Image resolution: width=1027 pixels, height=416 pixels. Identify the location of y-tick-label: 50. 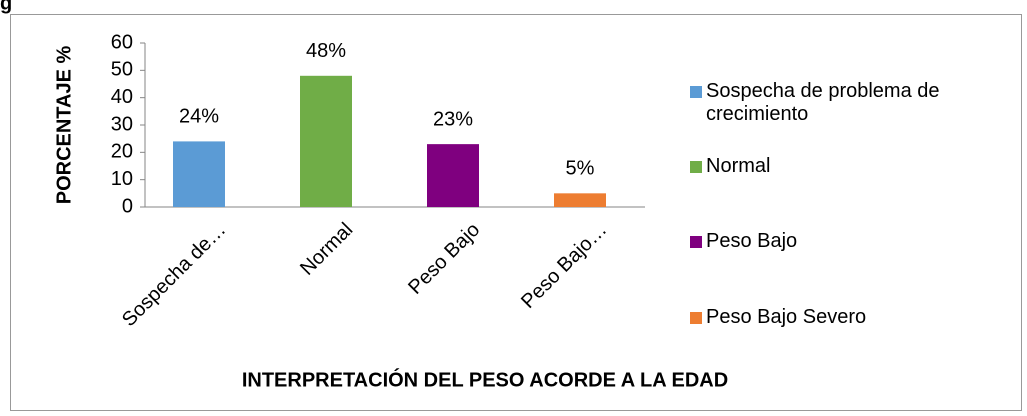
(122, 70).